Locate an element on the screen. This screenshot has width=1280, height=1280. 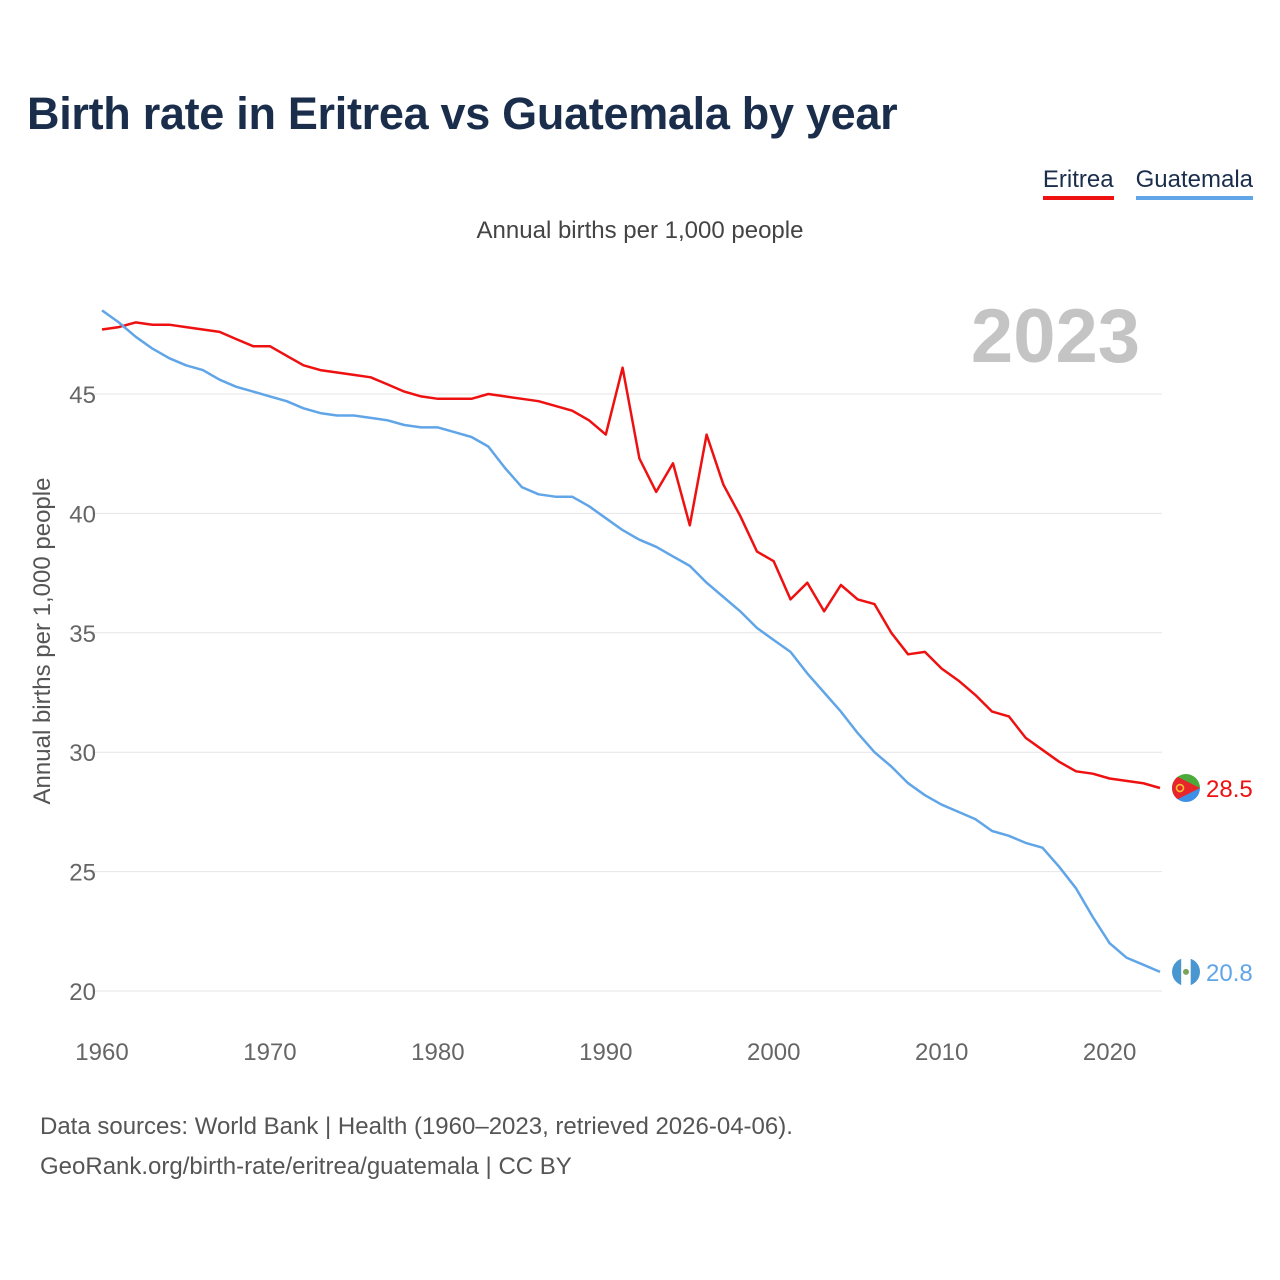
x-axis-ticks: 1960 1970 1980 1990 2000 2010 2020 is located at coordinates (605, 1052).